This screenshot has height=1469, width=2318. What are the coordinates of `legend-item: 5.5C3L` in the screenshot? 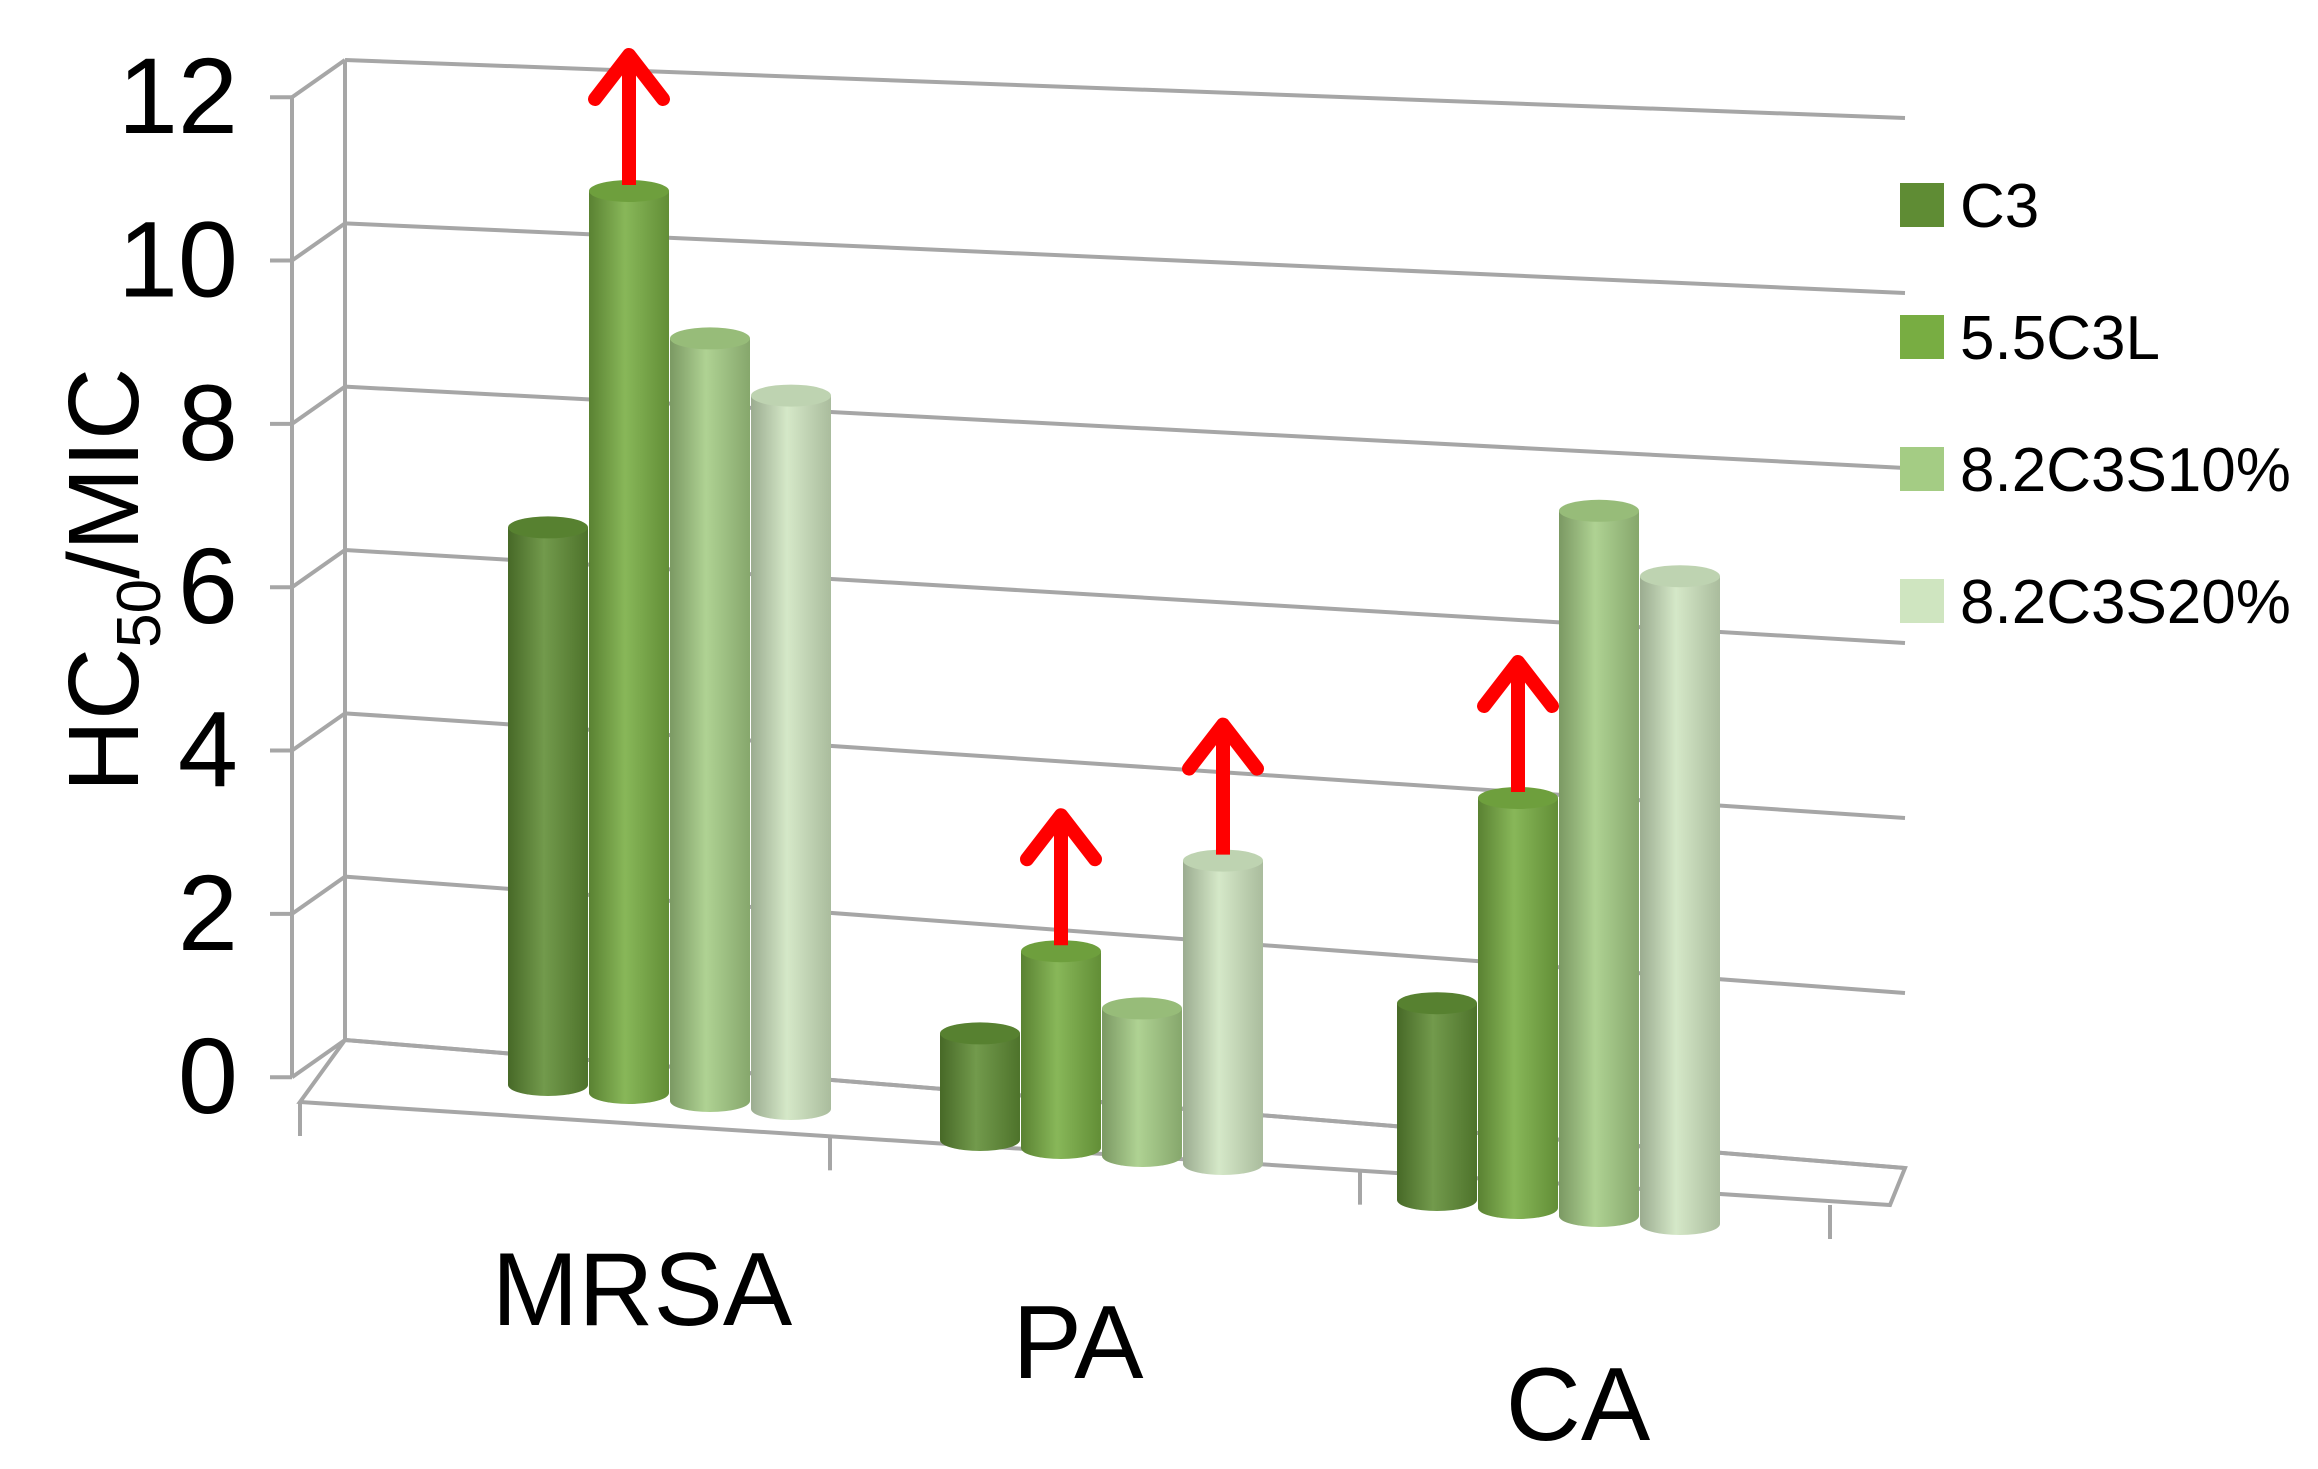 It's located at (2030, 338).